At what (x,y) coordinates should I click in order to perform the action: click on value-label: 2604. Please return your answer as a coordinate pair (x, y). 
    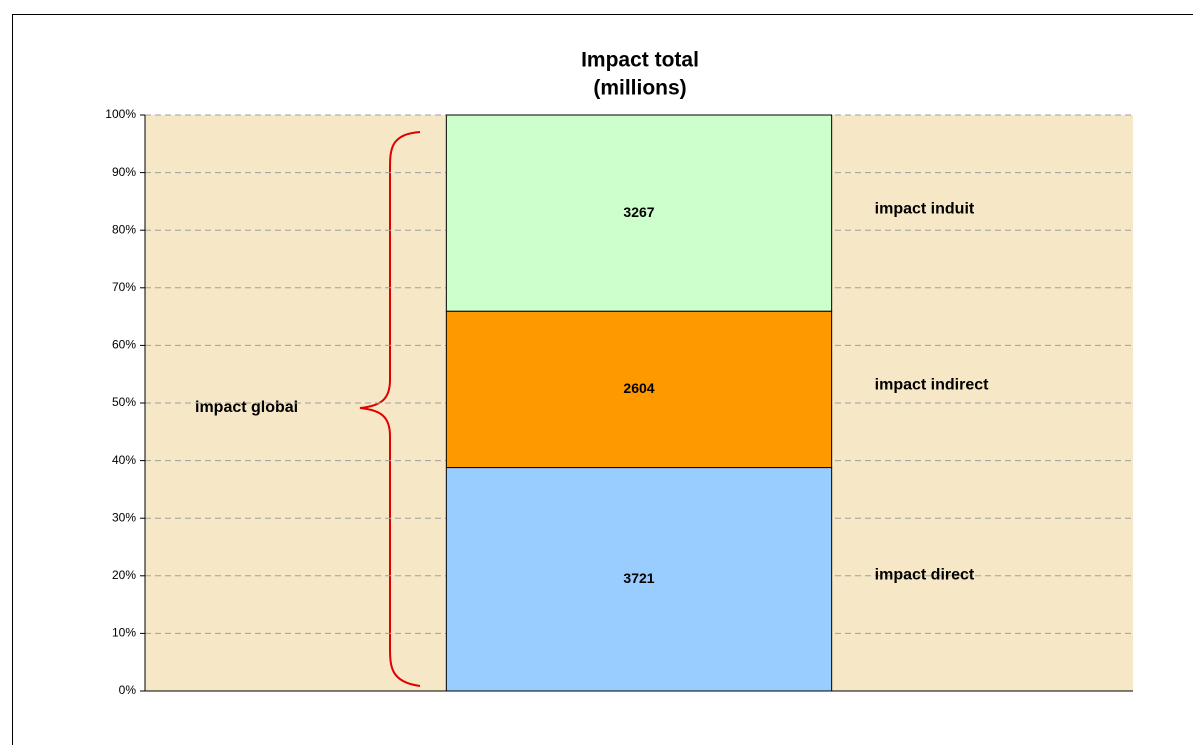
    Looking at the image, I should click on (638, 388).